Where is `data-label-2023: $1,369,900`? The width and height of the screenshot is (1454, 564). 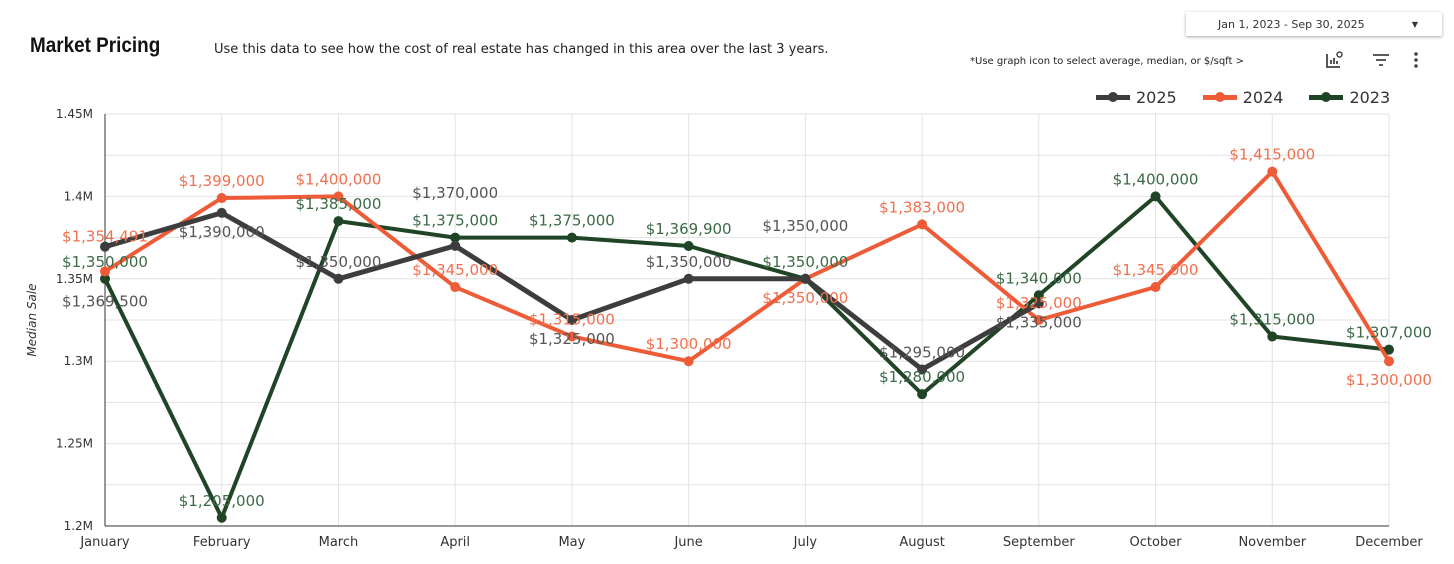 data-label-2023: $1,369,900 is located at coordinates (689, 229).